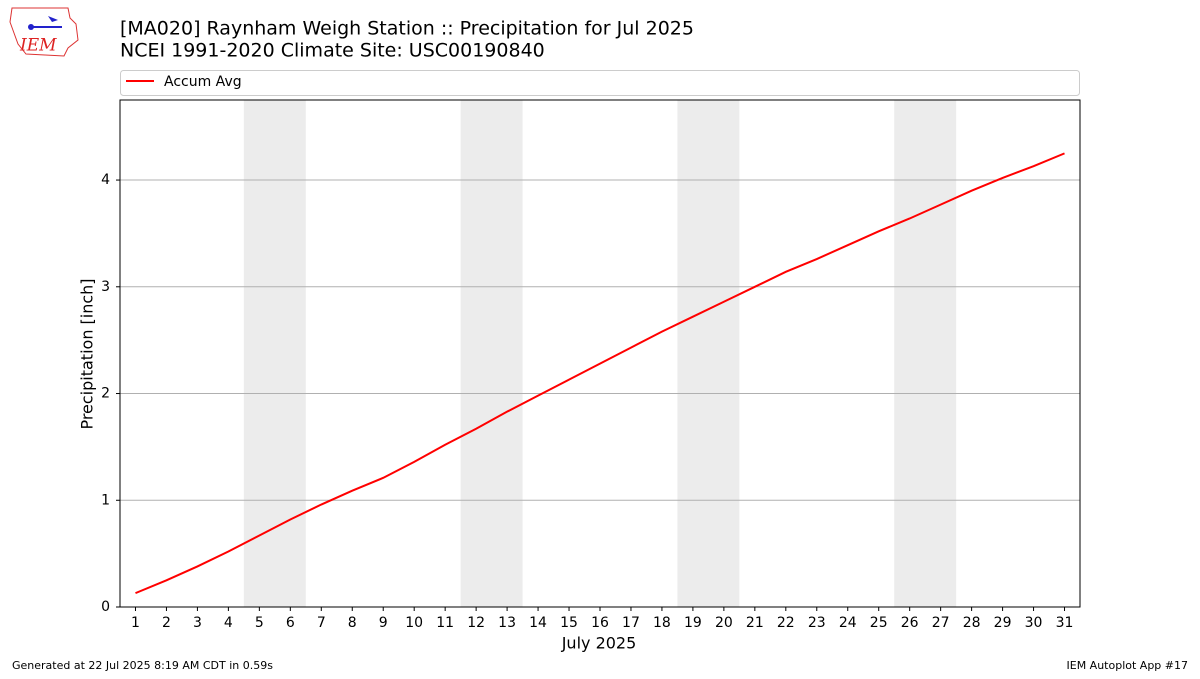 This screenshot has width=1200, height=679. What do you see at coordinates (662, 623) in the screenshot?
I see `x-tick-label: 18` at bounding box center [662, 623].